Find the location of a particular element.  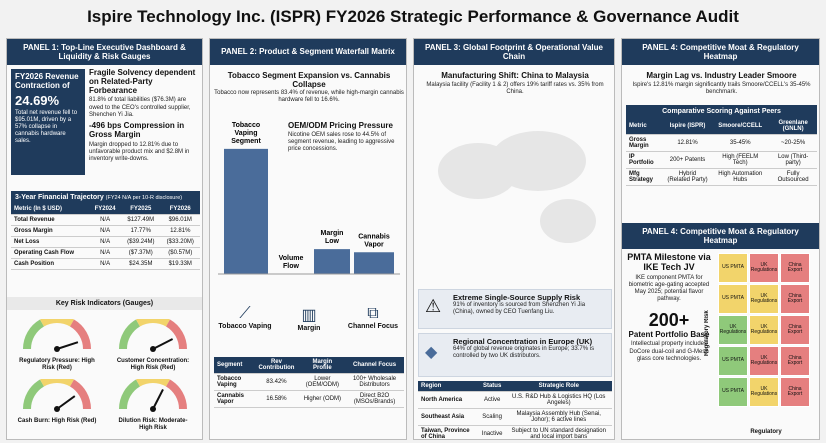

heatmap-ylabel: Regulatory Risk is located at coordinates (707, 333).